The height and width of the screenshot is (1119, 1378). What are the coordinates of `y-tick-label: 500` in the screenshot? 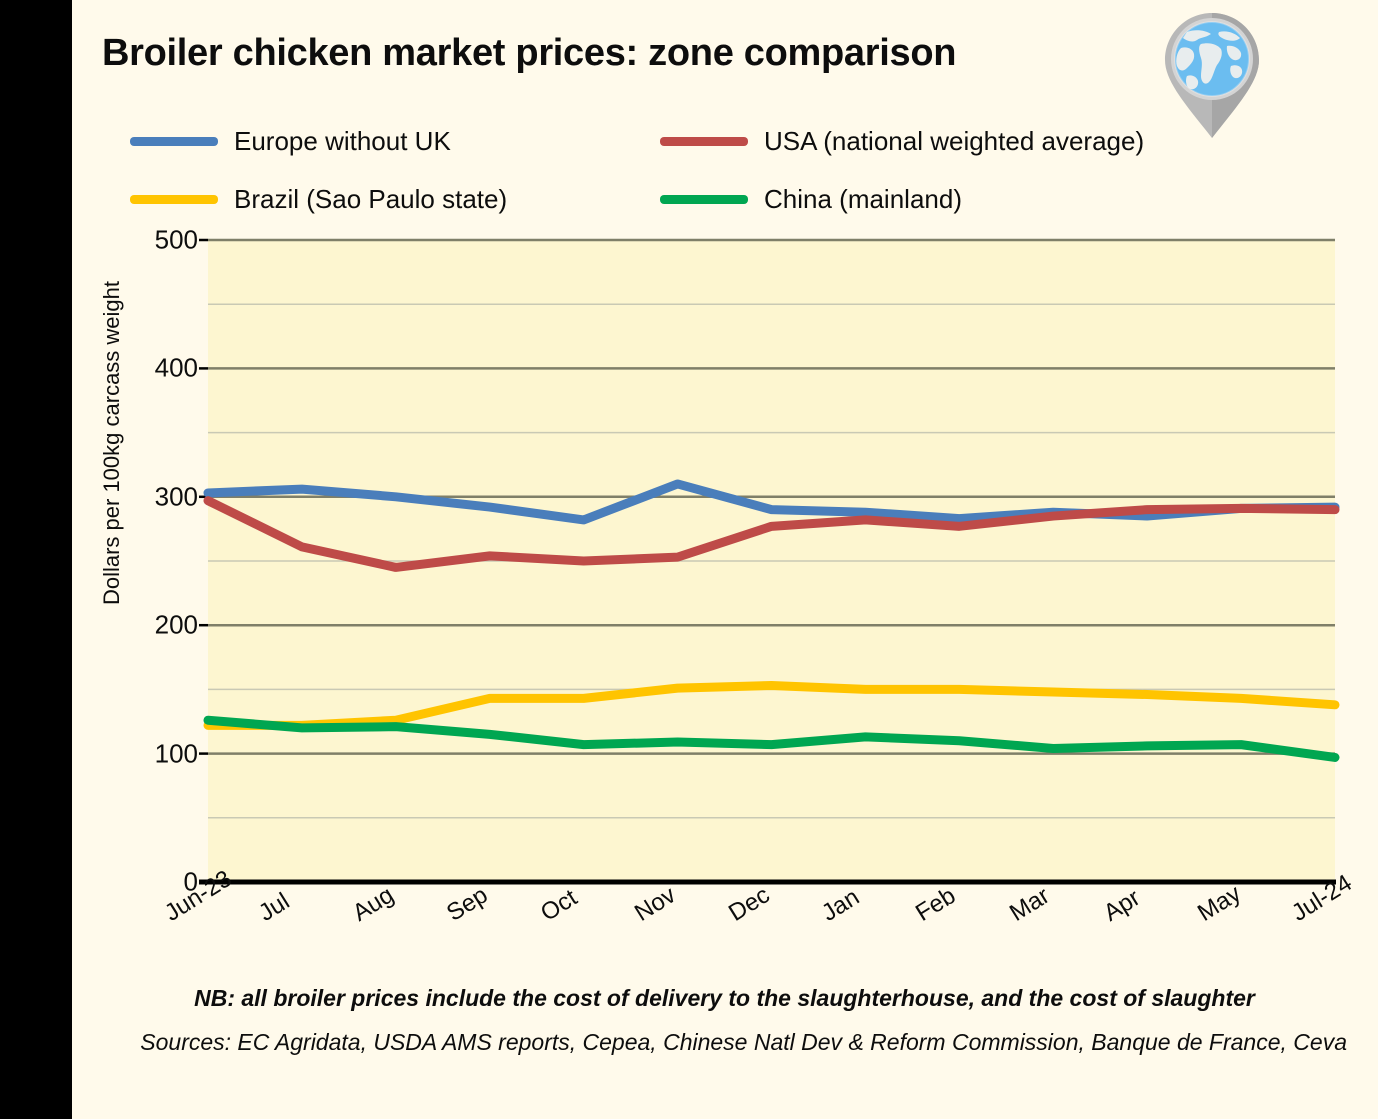 It's located at (176, 239).